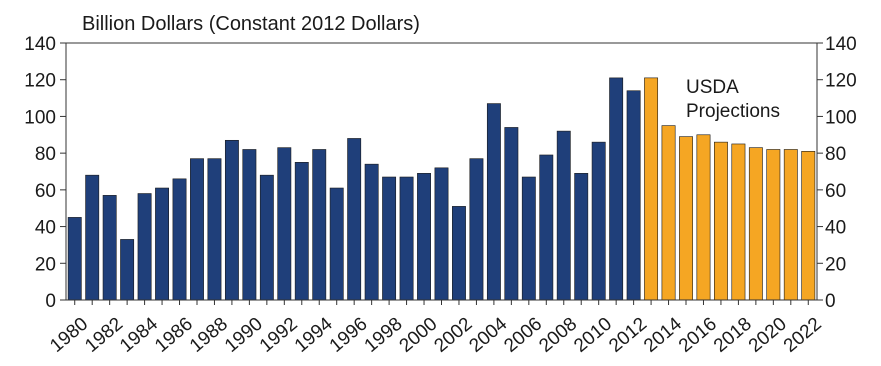  I want to click on projection-bar-2019, so click(755, 224).